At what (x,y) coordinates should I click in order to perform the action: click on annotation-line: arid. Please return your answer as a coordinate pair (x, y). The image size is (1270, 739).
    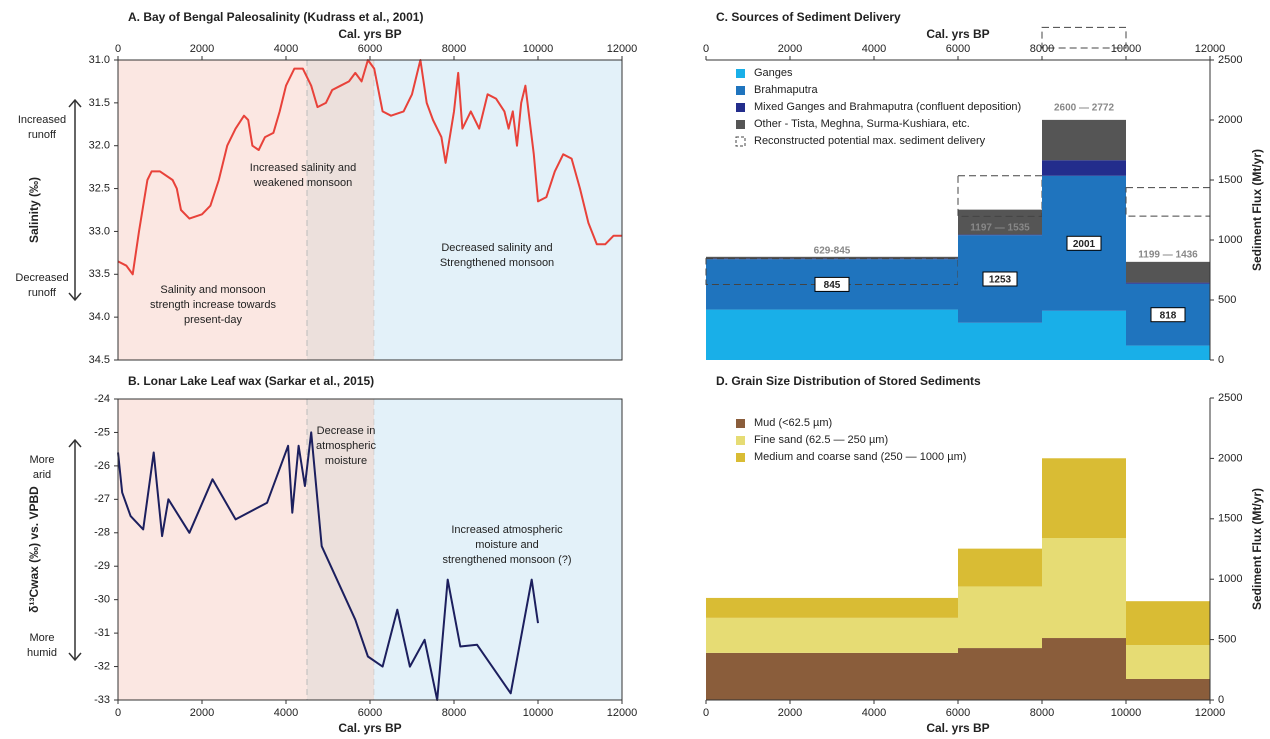
    Looking at the image, I should click on (42, 475).